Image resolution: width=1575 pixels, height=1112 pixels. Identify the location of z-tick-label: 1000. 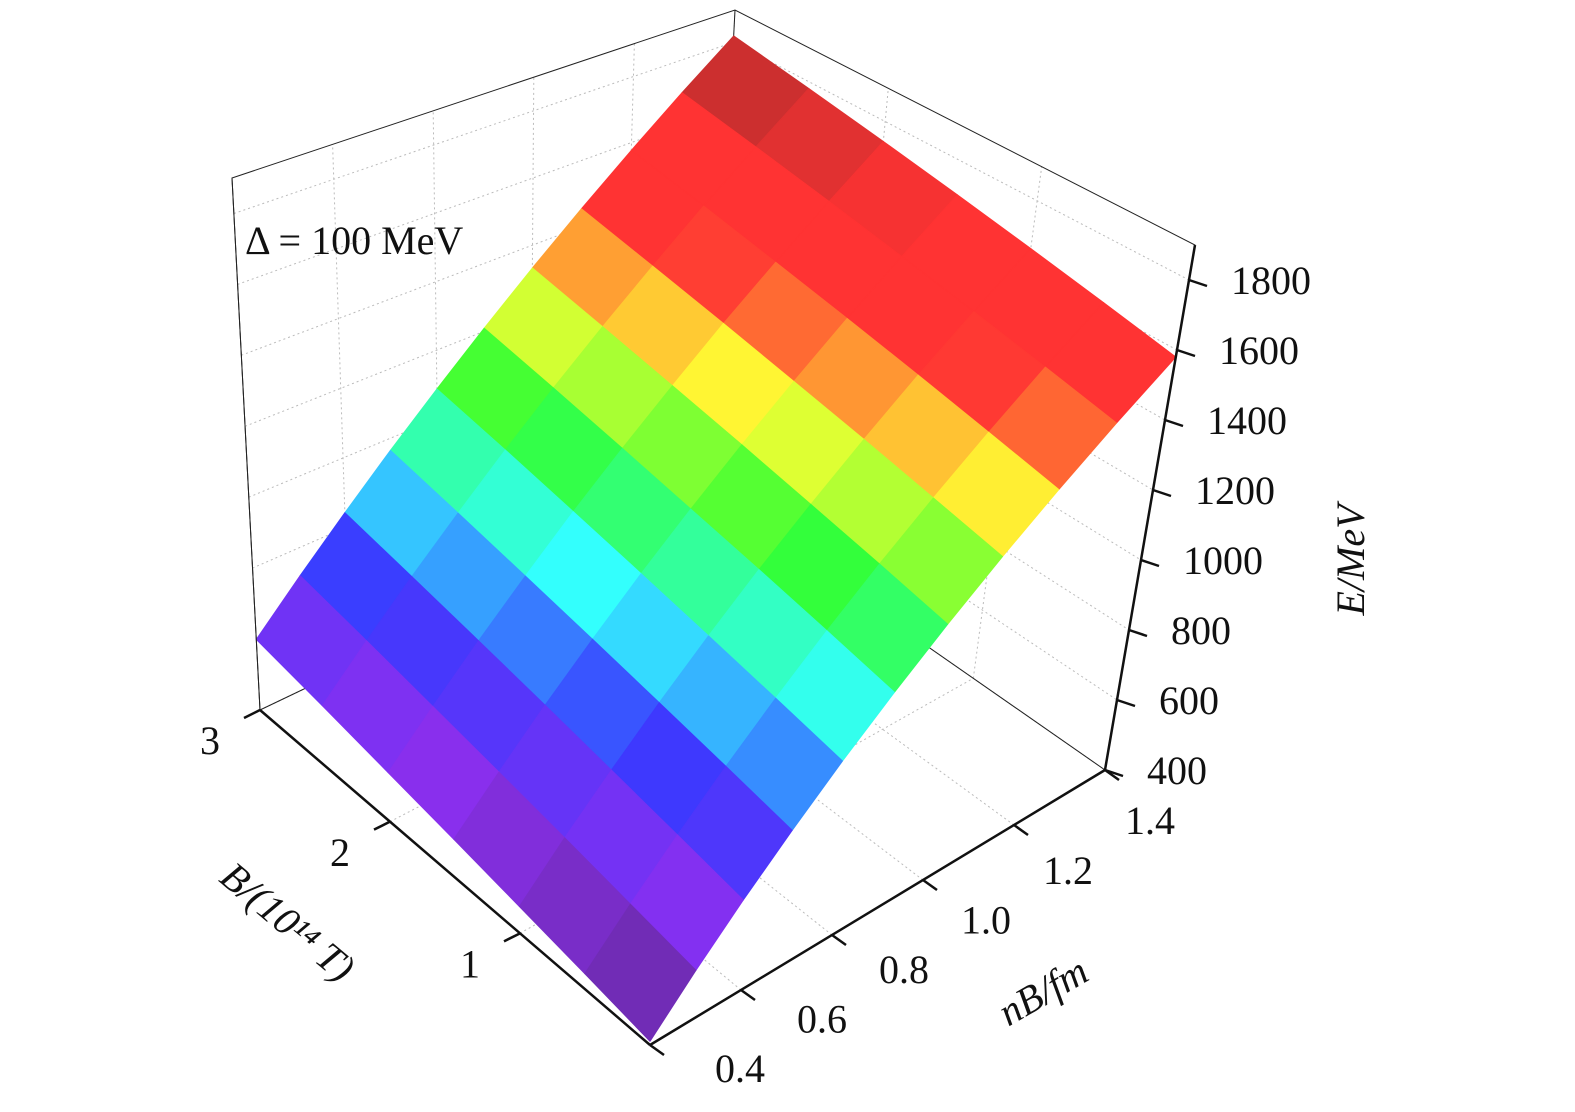
(1223, 560).